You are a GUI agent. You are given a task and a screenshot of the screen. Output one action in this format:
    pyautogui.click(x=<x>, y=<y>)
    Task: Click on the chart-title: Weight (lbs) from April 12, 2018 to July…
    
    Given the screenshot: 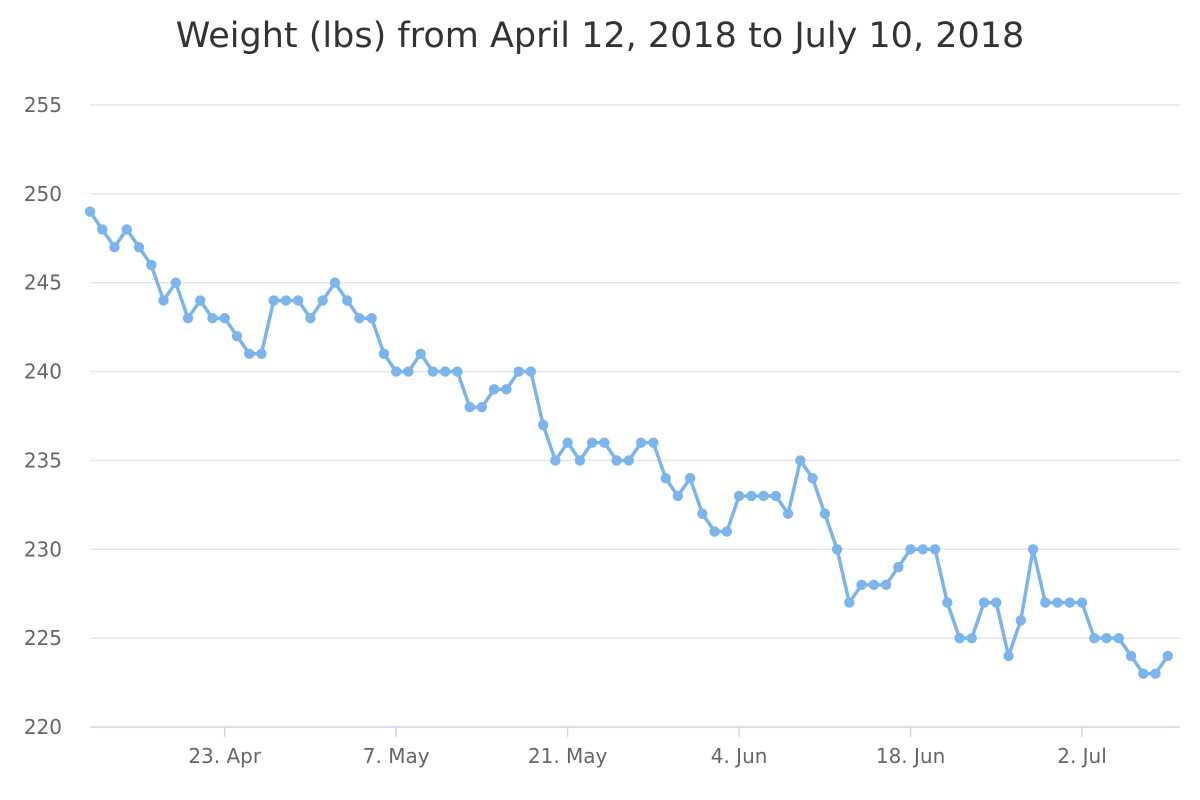 What is the action you would take?
    pyautogui.click(x=600, y=36)
    